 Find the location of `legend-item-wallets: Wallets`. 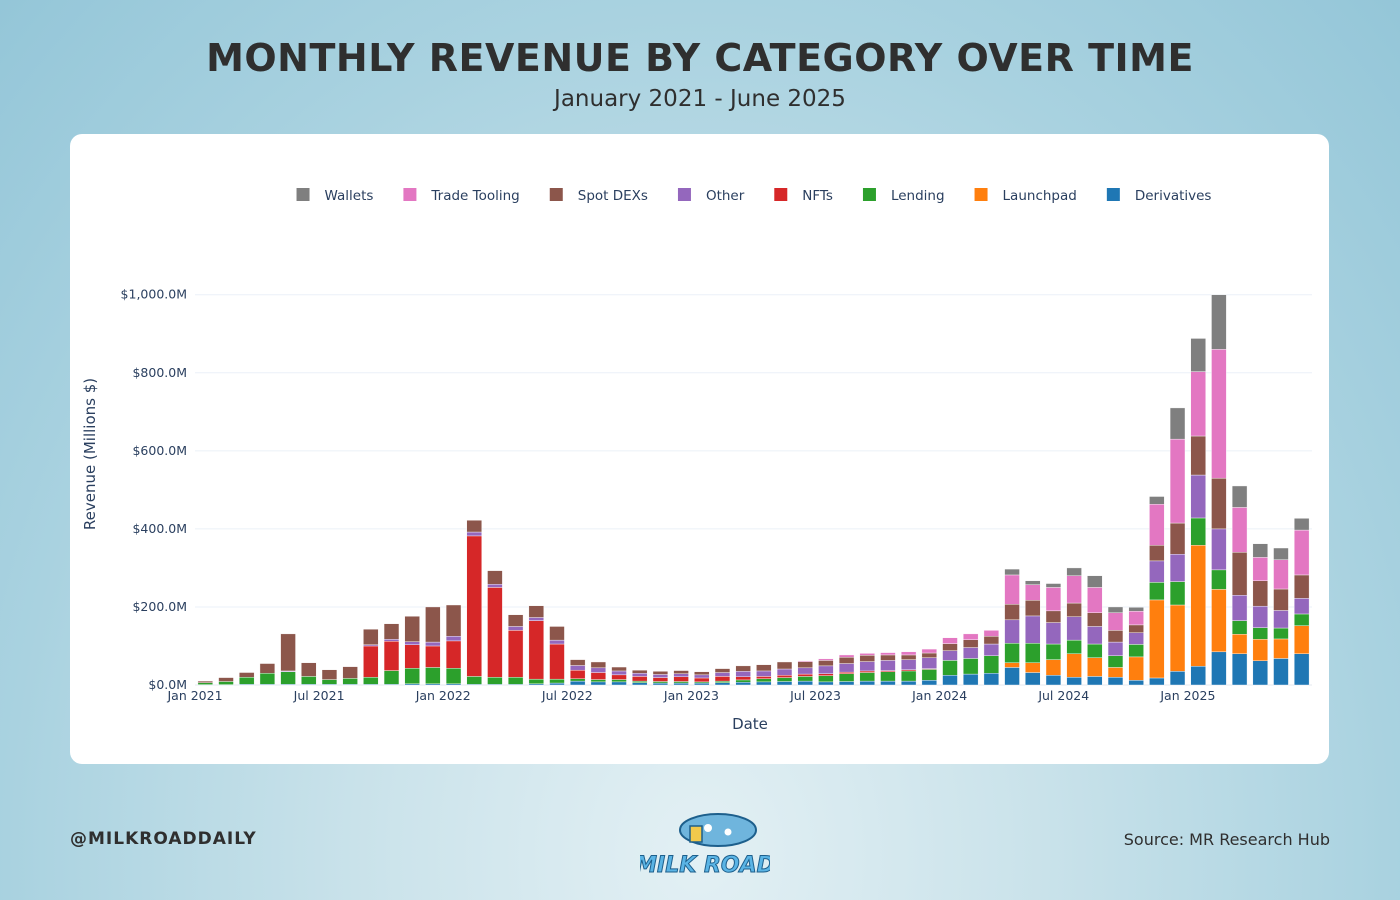

legend-item-wallets: Wallets is located at coordinates (335, 196).